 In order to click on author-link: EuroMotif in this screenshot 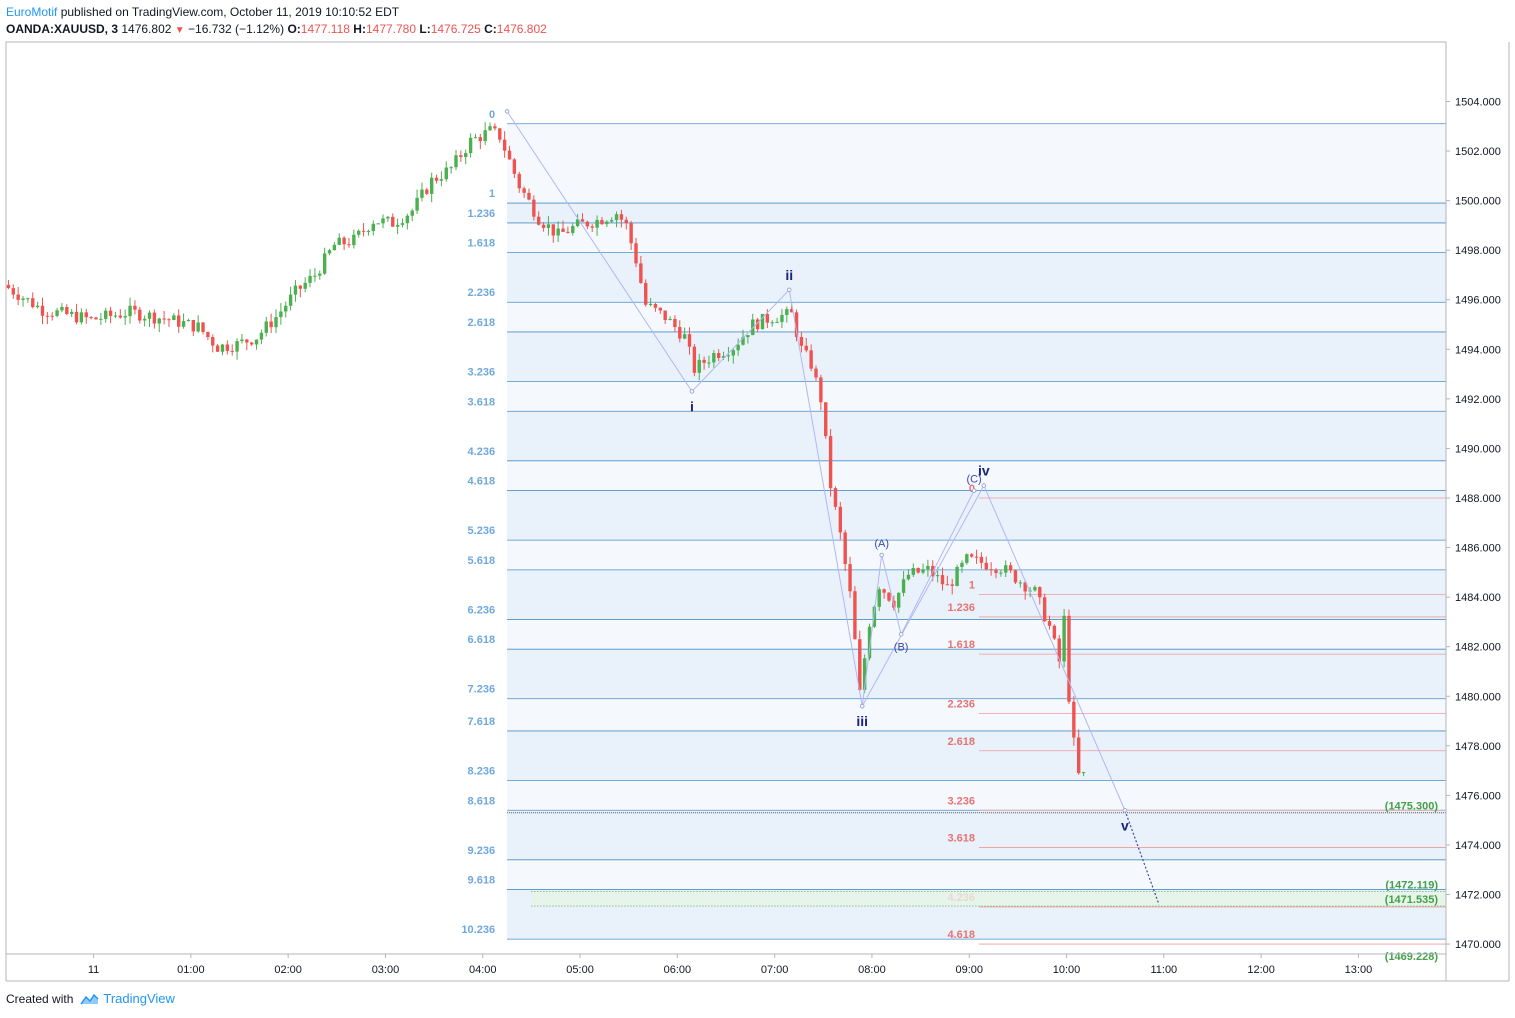, I will do `click(32, 12)`.